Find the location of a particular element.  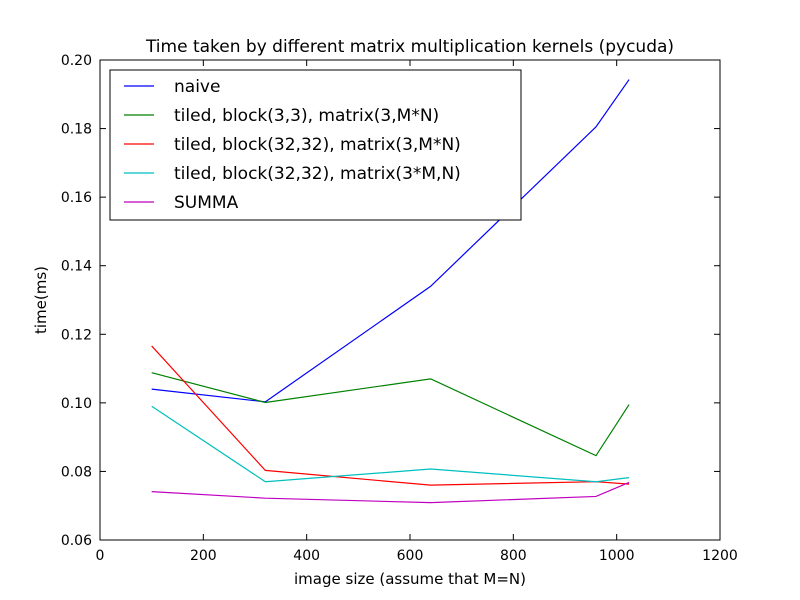

x-tick-label: 200 is located at coordinates (203, 556).